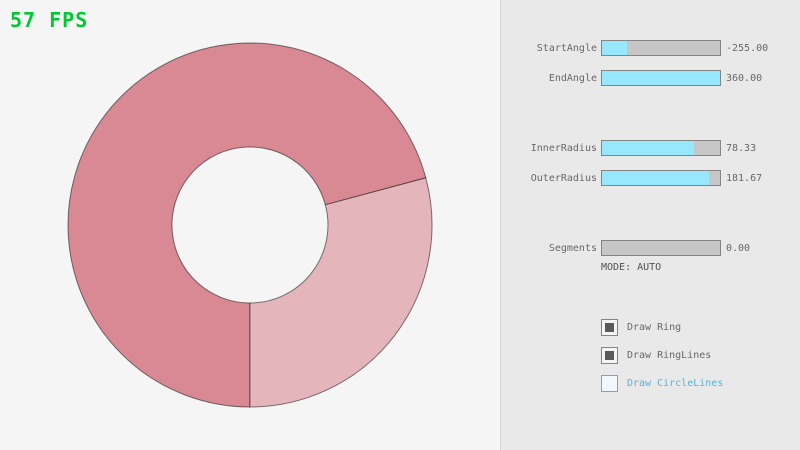 The height and width of the screenshot is (450, 800). Describe the element at coordinates (614, 48) in the screenshot. I see `start-angle-slider-fill` at that location.